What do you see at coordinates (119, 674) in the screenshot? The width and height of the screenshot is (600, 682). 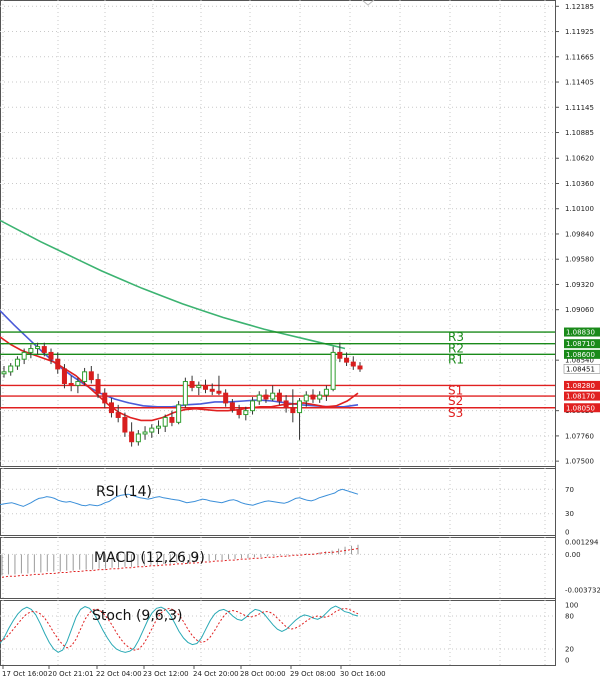 I see `x-axis-label: 22 Oct 04:00` at bounding box center [119, 674].